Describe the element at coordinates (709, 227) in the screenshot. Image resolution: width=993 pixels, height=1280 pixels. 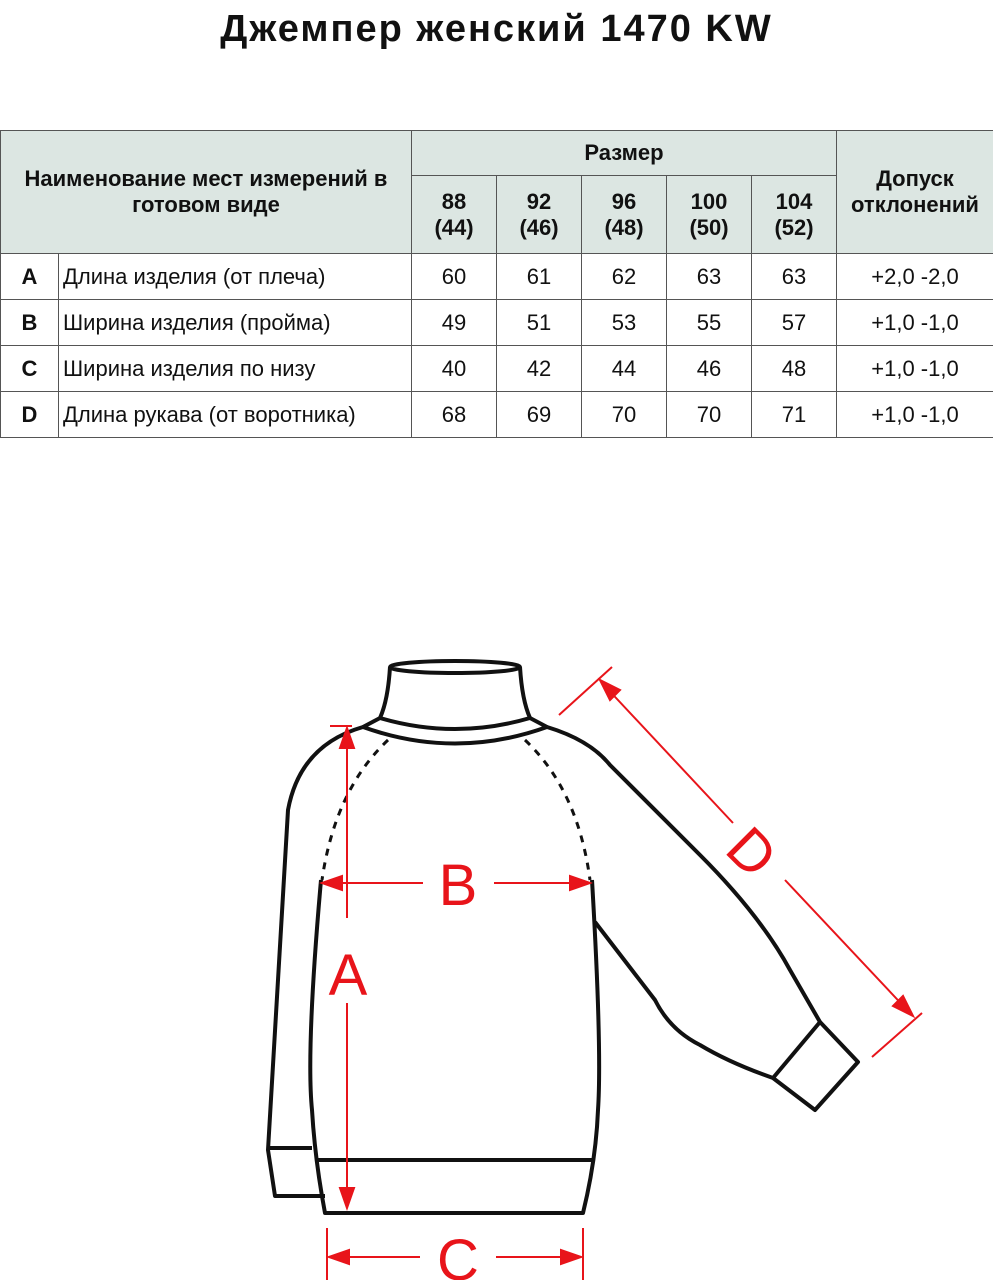
I see `size-alt-value: (50)` at that location.